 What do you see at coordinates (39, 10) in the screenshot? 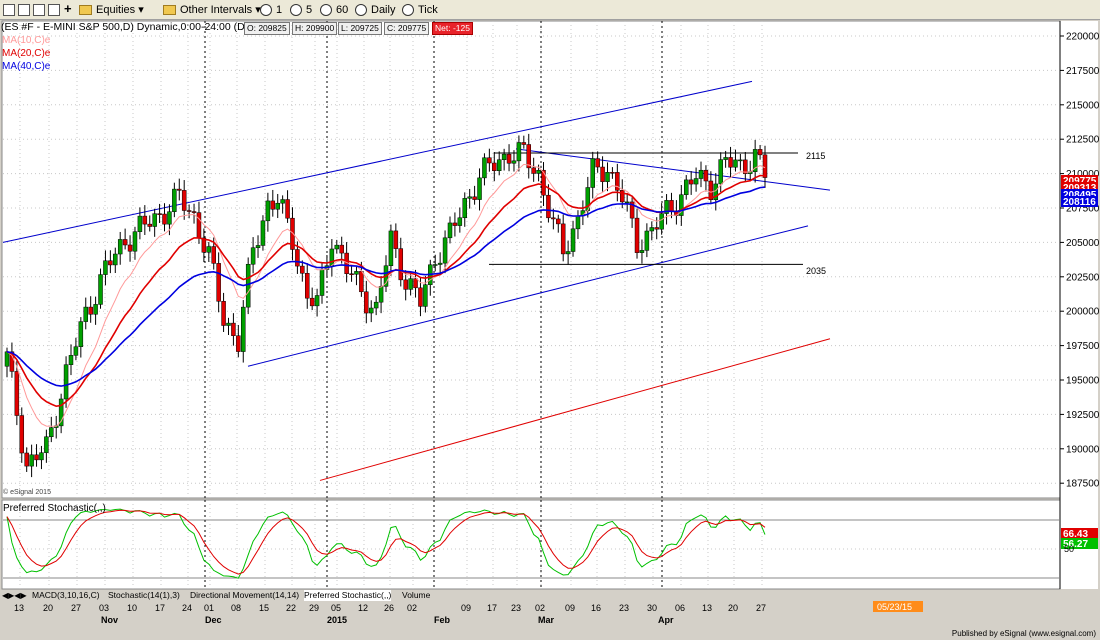
I see `grid-icon` at bounding box center [39, 10].